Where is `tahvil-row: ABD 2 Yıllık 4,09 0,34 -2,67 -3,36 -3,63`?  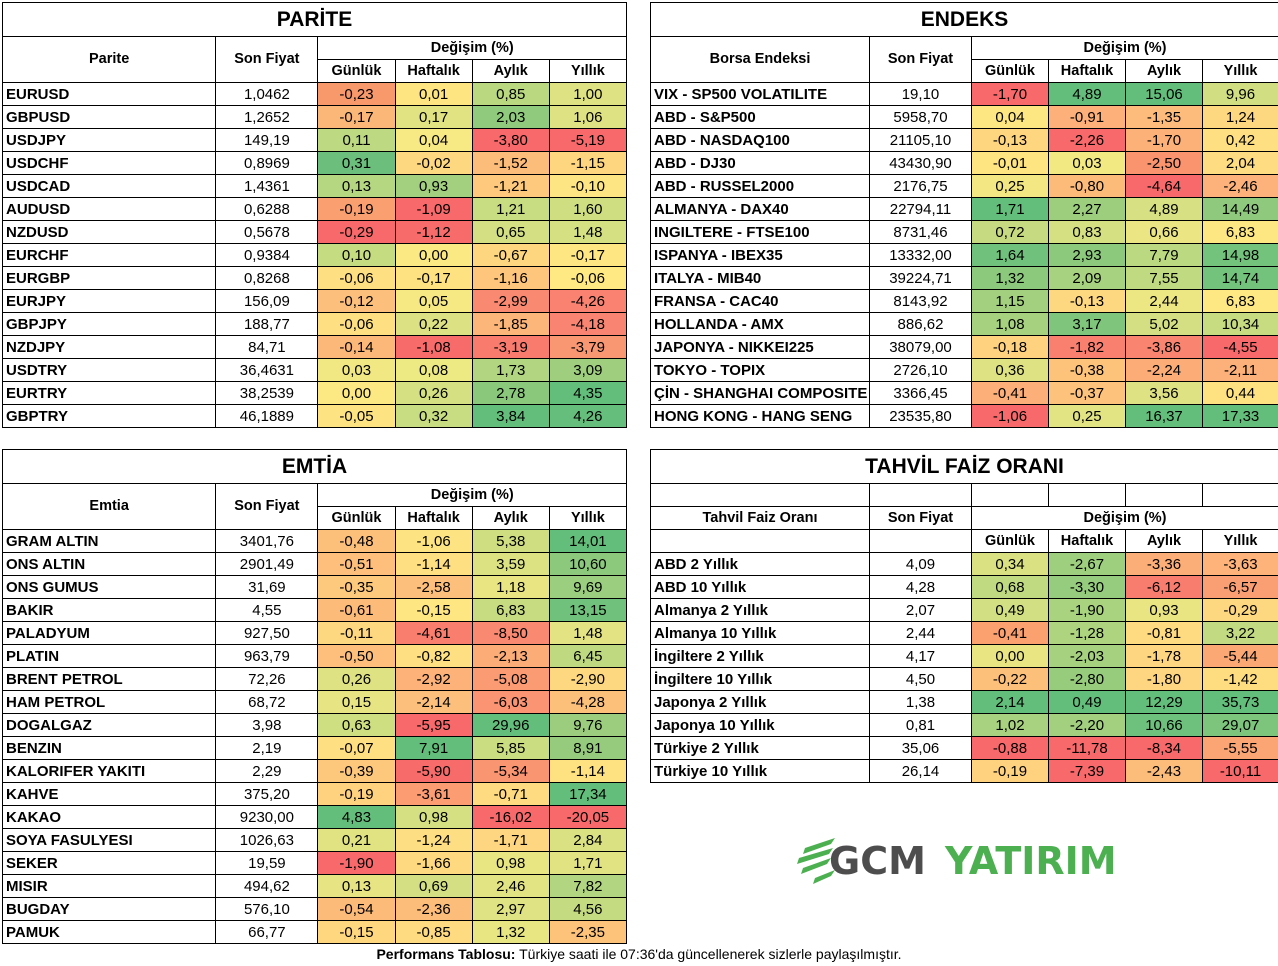
tahvil-row: ABD 2 Yıllık 4,09 0,34 -2,67 -3,36 -3,63 is located at coordinates (964, 564).